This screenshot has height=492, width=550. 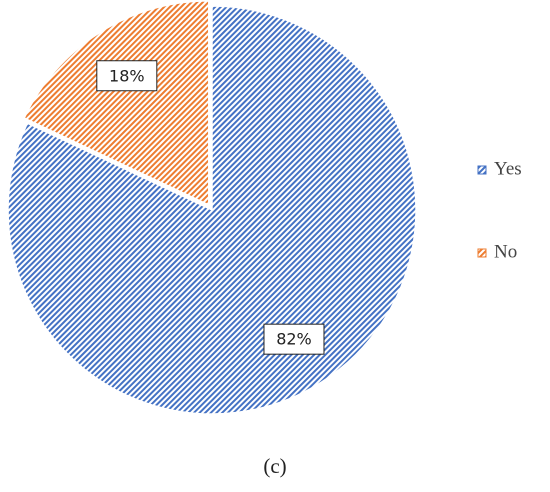 What do you see at coordinates (116, 103) in the screenshot?
I see `pie-slice` at bounding box center [116, 103].